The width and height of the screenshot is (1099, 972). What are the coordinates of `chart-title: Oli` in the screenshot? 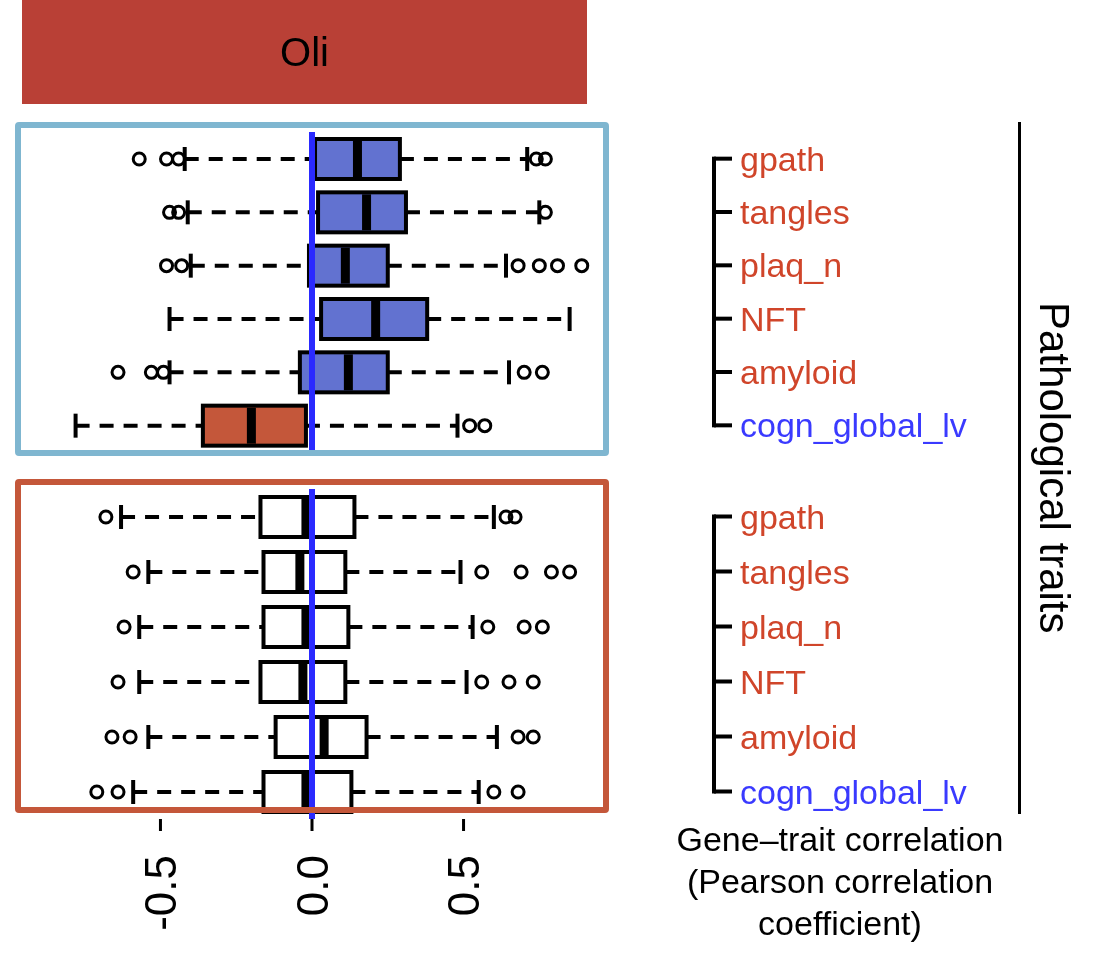 It's located at (304, 52).